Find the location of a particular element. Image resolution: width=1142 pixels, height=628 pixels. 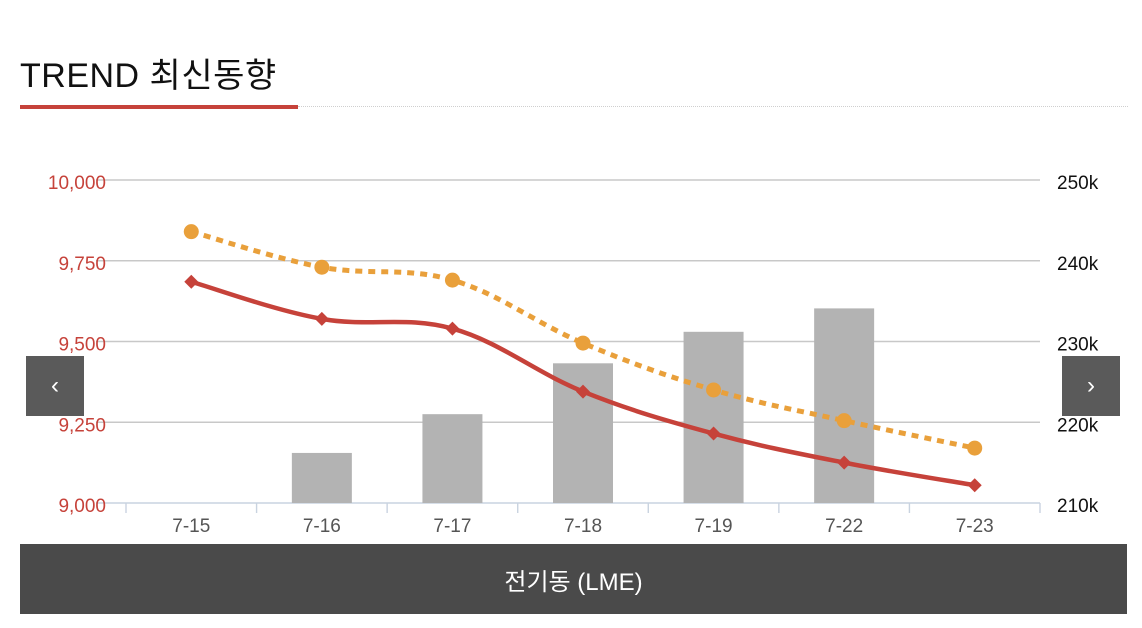

x-axis-tick-label: 7-15 is located at coordinates (191, 526).